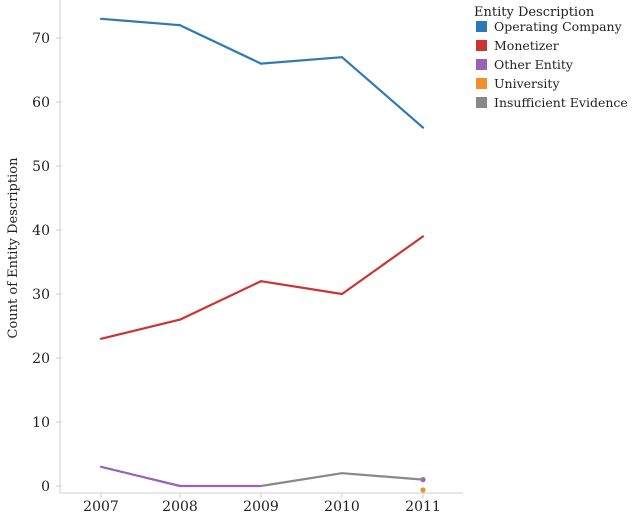  I want to click on y-tick-label: 70, so click(41, 39).